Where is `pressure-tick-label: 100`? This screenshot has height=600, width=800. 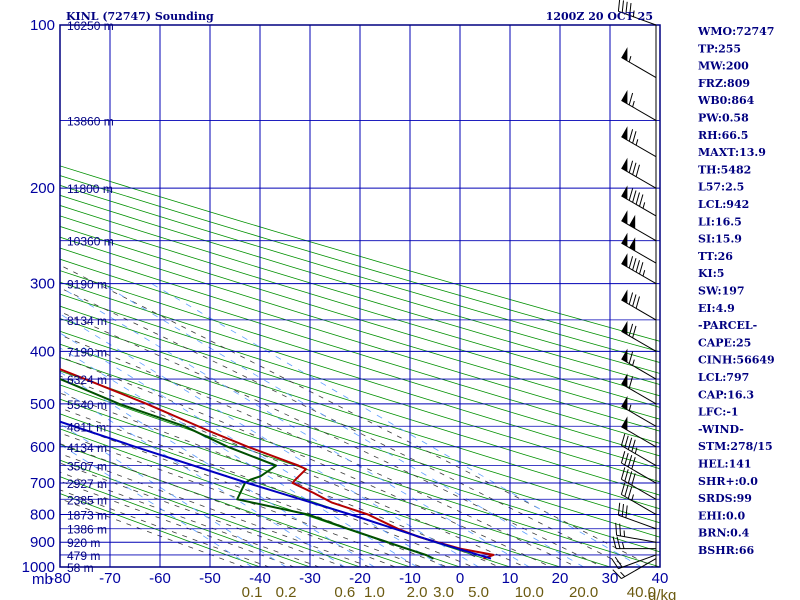
pressure-tick-label: 100 is located at coordinates (42, 25).